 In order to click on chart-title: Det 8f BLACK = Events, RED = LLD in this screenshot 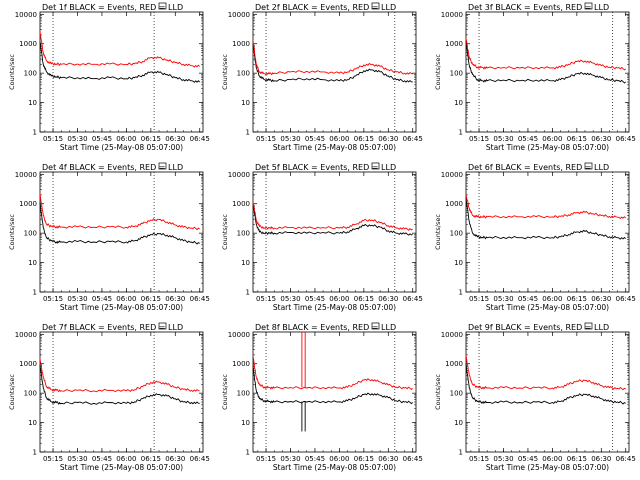, I will do `click(325, 327)`.